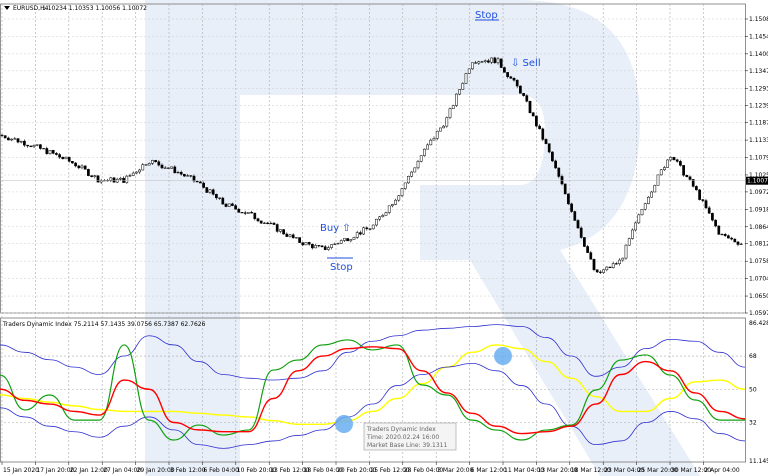 The width and height of the screenshot is (768, 476). Describe the element at coordinates (758, 158) in the screenshot. I see `price-axis-label: 1.10790` at that location.